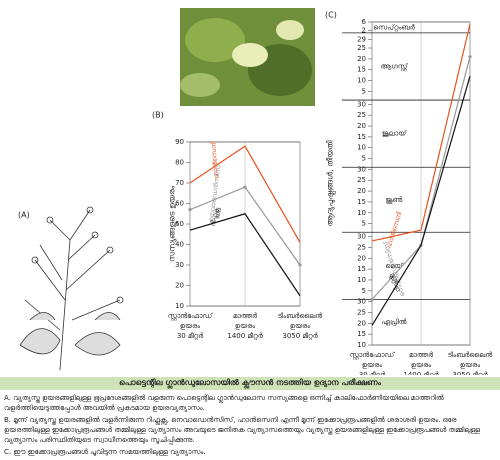  I want to click on y-tick-label: 60, so click(179, 204).